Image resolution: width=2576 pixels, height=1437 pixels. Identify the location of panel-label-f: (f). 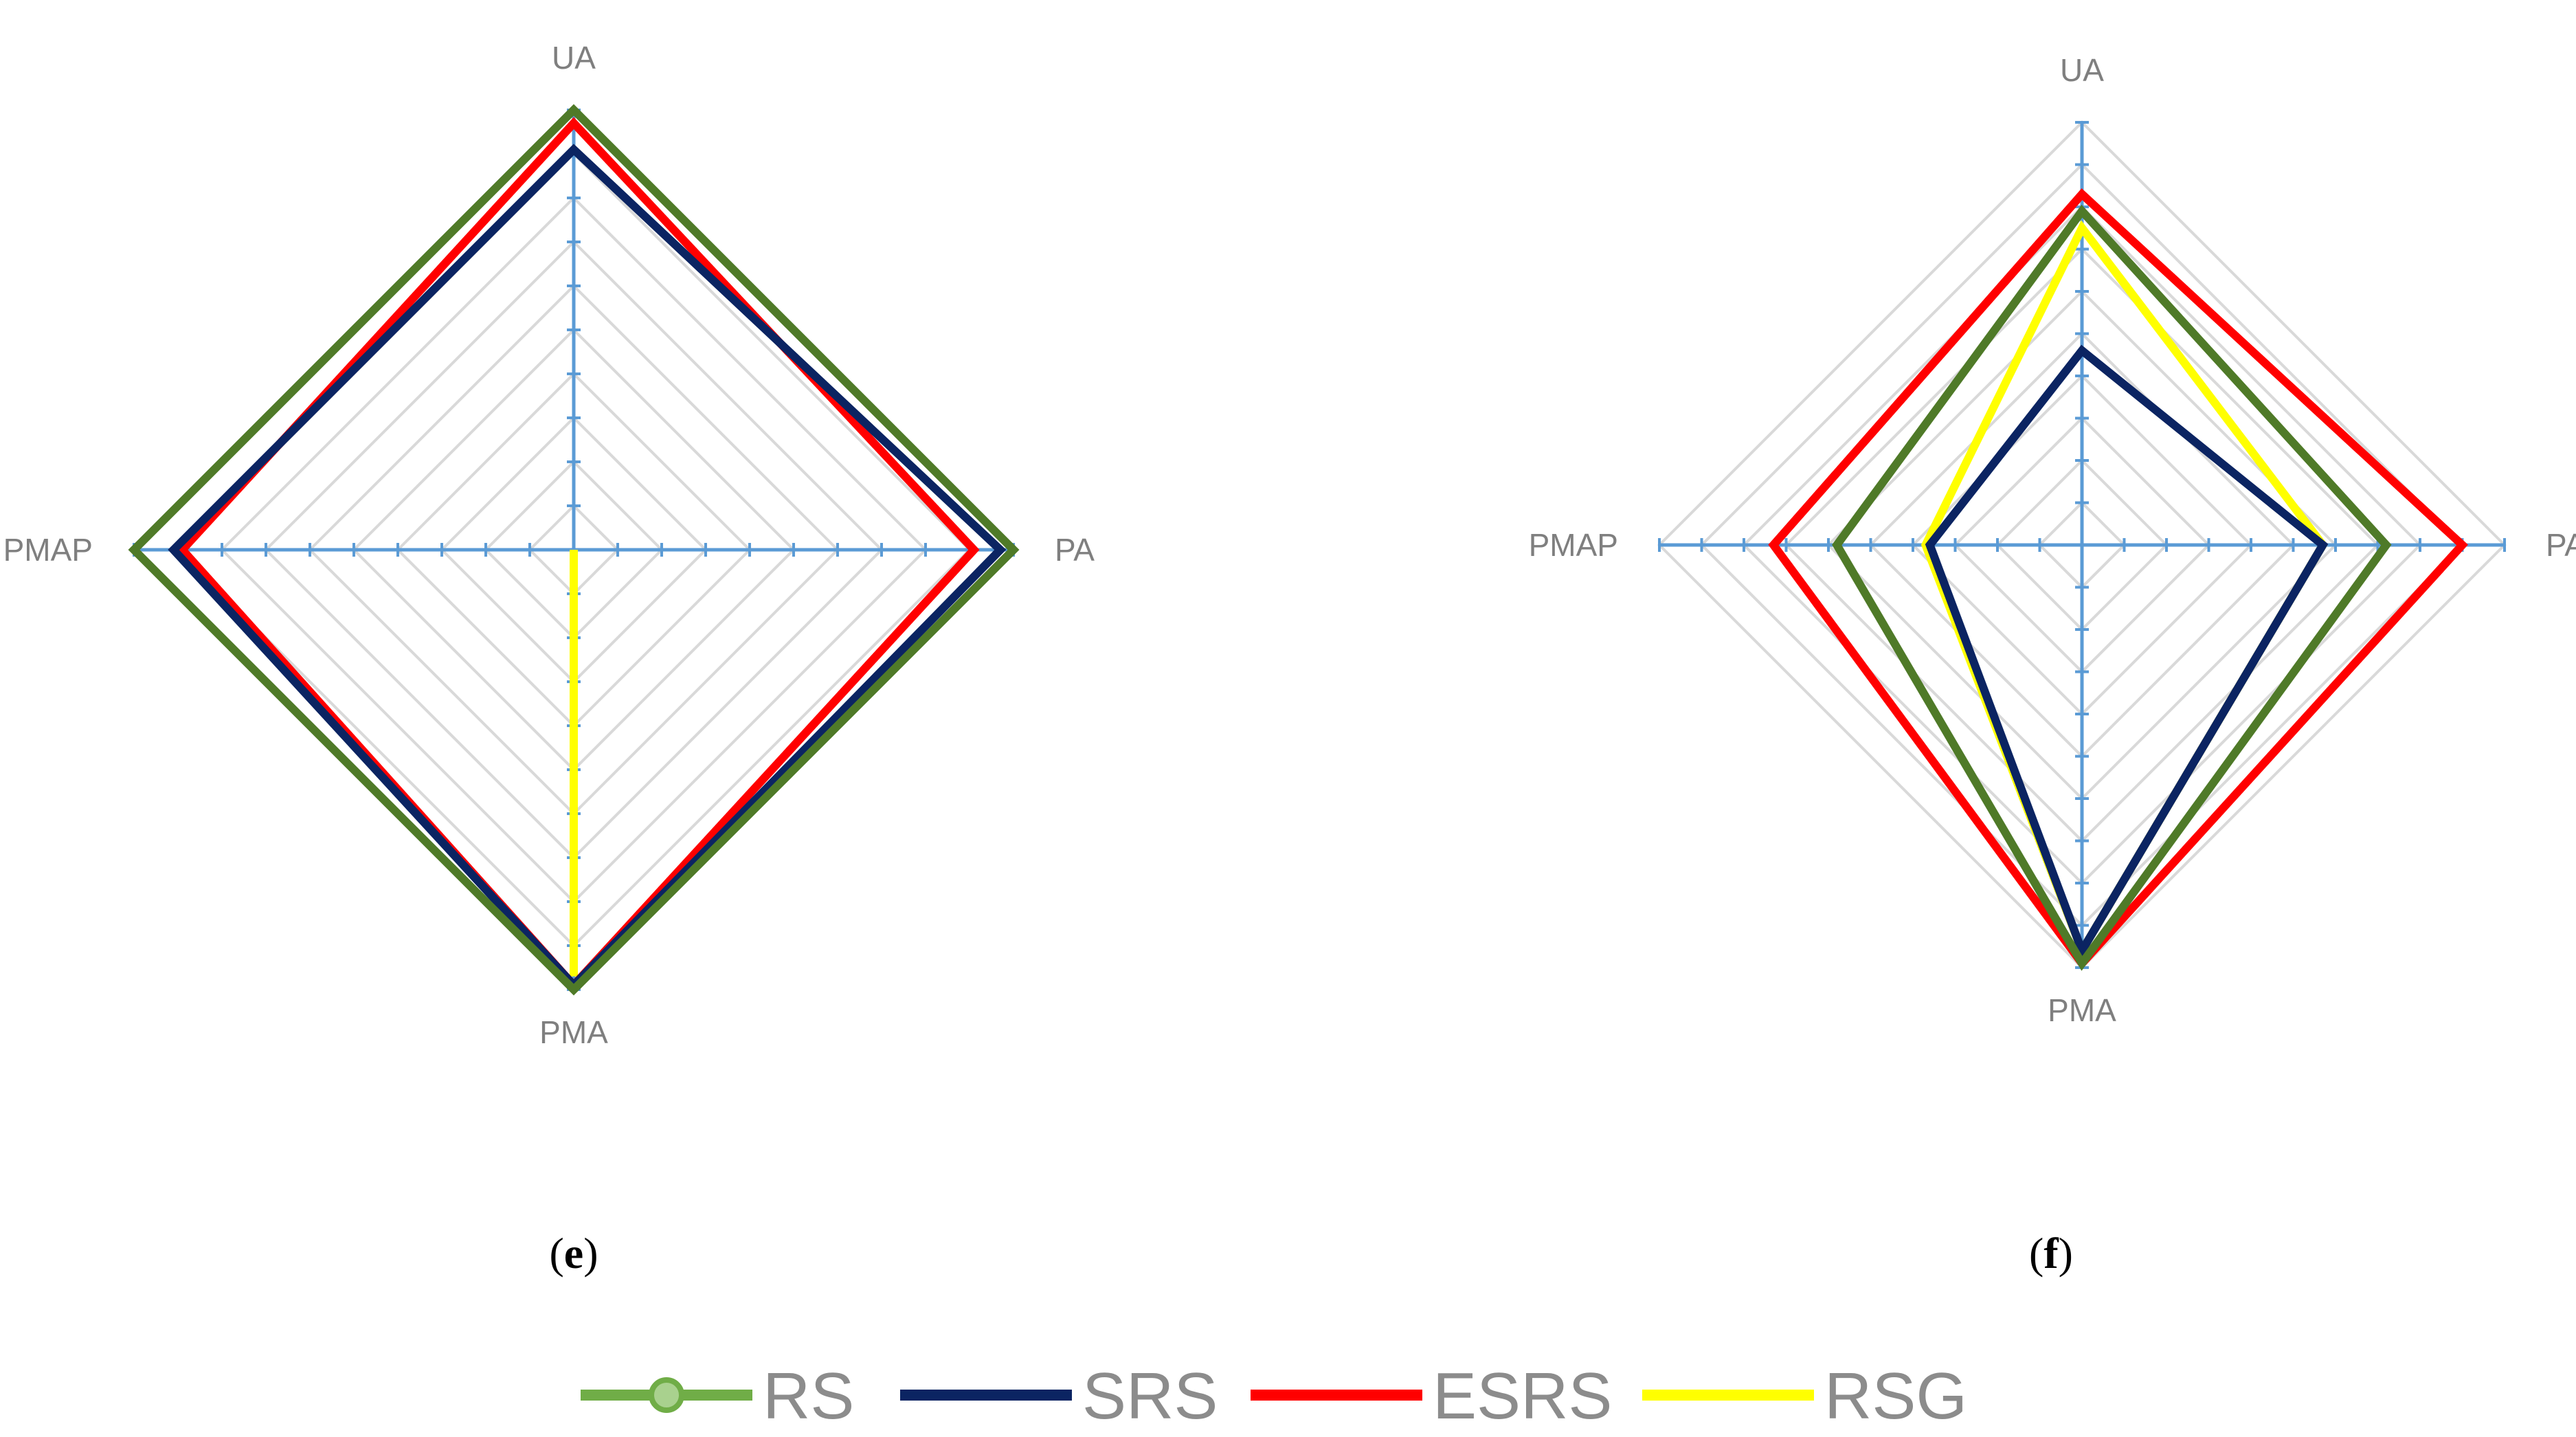
(2051, 1253).